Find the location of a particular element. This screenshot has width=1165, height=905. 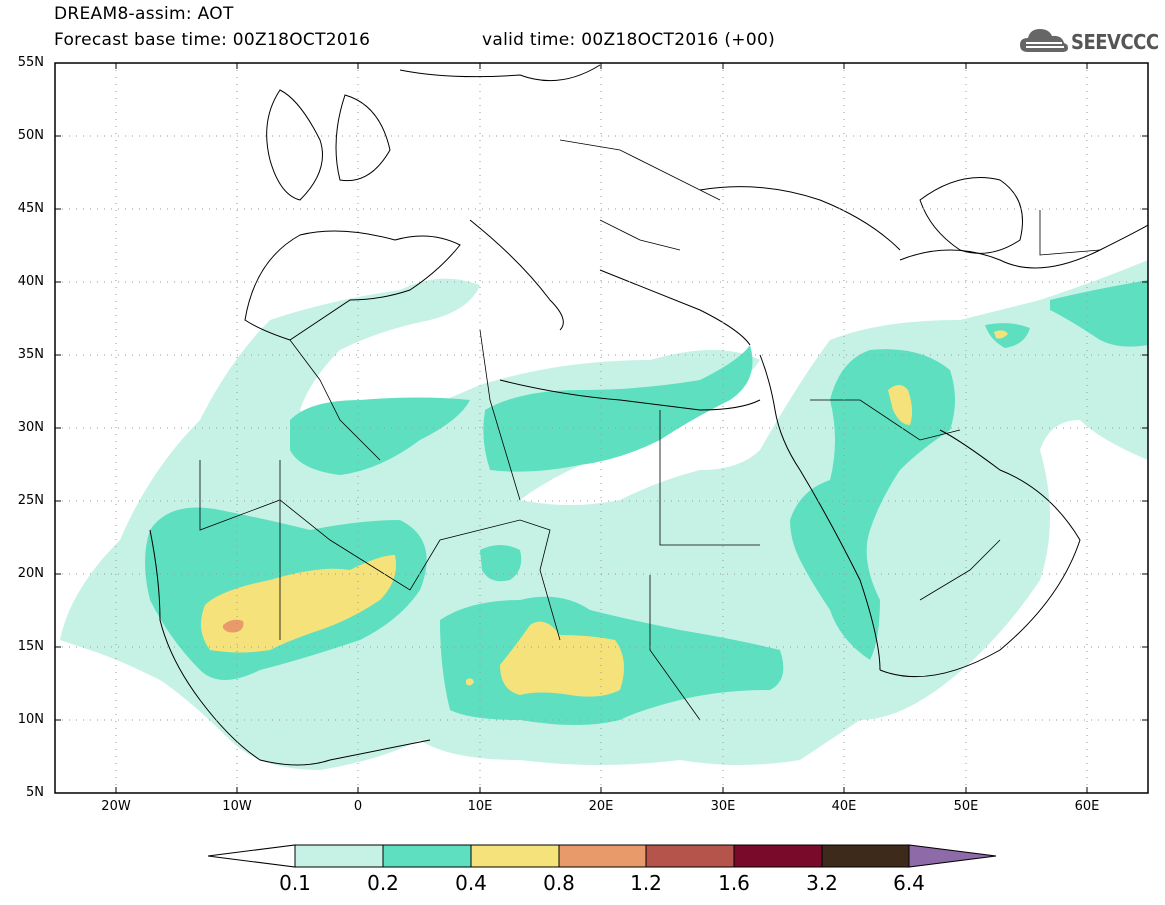

lon-label: 20W is located at coordinates (116, 806).